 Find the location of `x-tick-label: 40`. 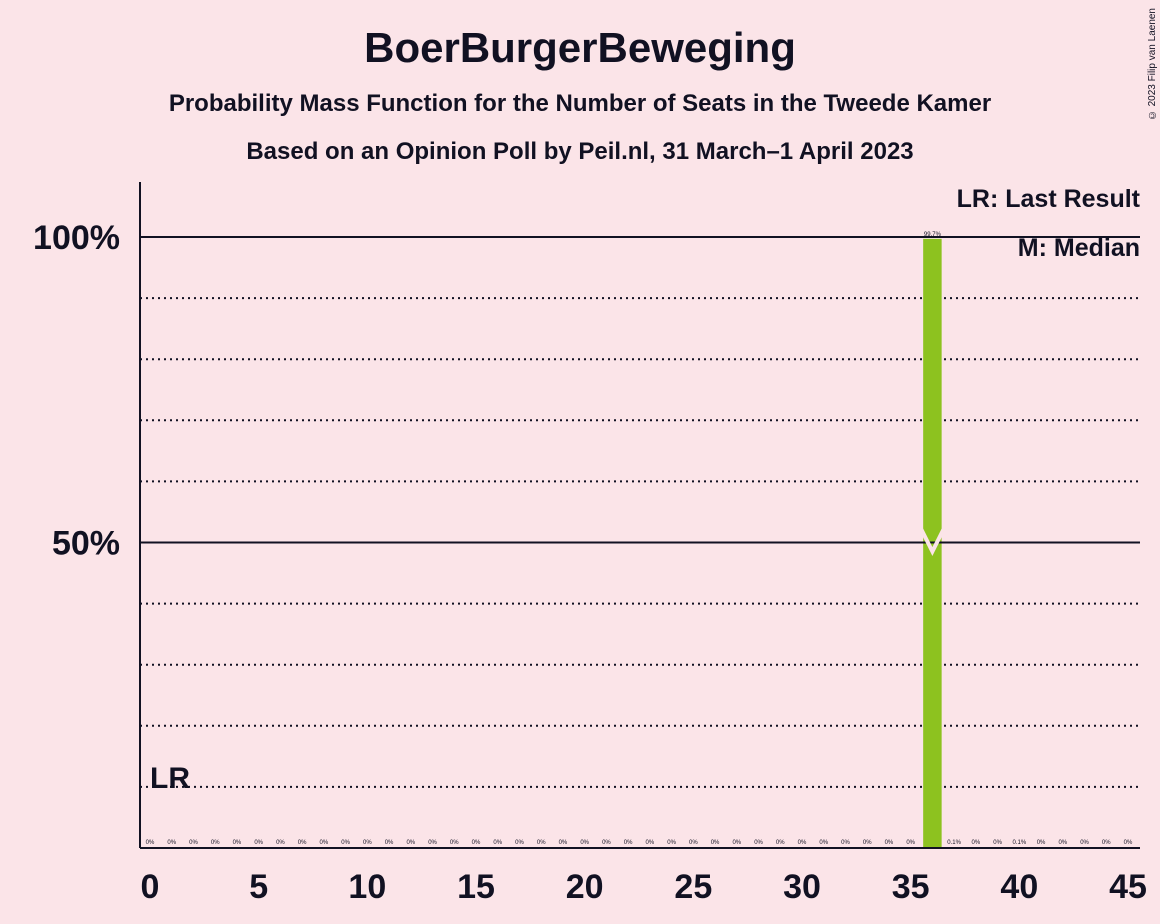

x-tick-label: 40 is located at coordinates (1019, 887).